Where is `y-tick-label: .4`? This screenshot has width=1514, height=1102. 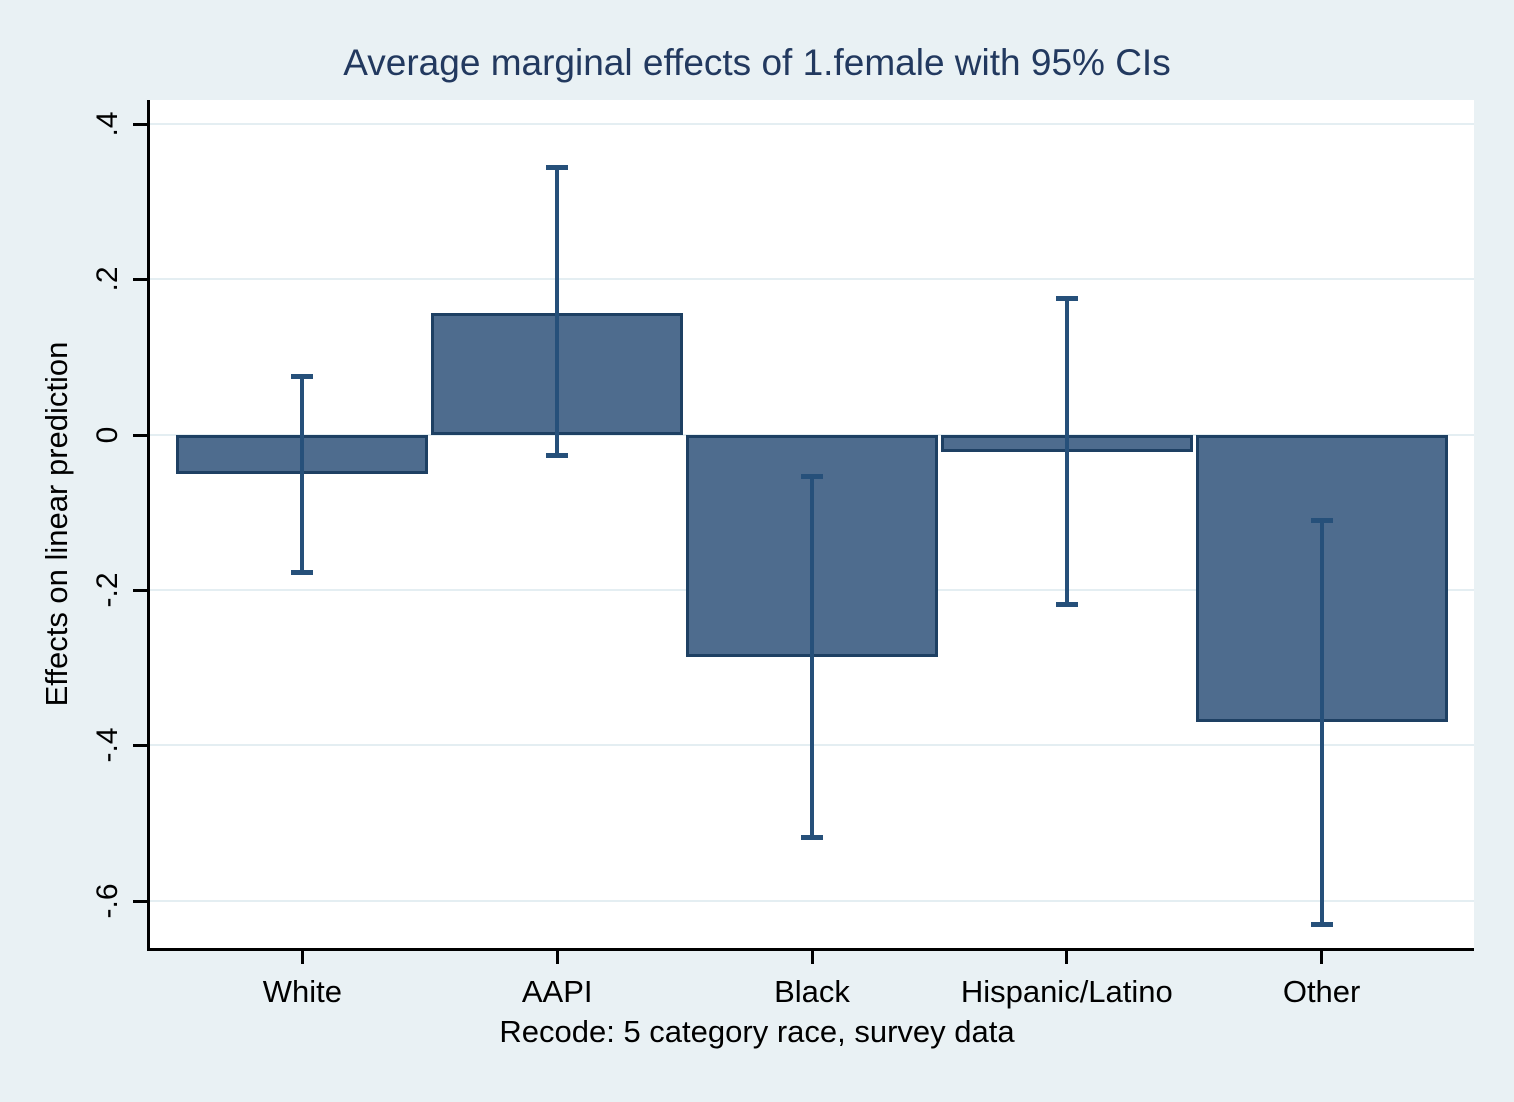 y-tick-label: .4 is located at coordinates (107, 124).